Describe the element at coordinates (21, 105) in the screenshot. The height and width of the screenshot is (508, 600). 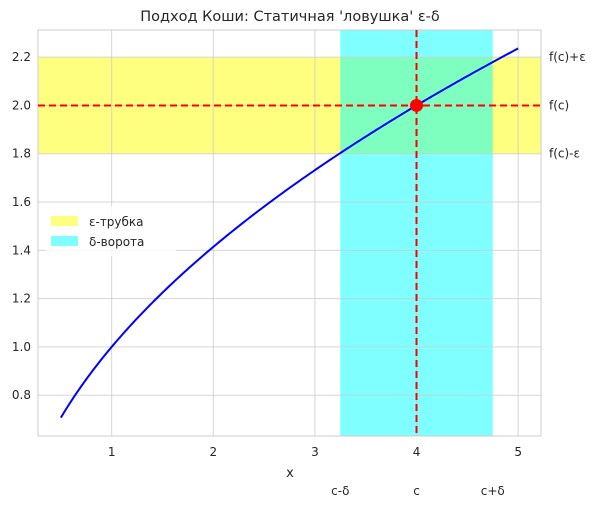
I see `y-tick-label: 2.0` at that location.